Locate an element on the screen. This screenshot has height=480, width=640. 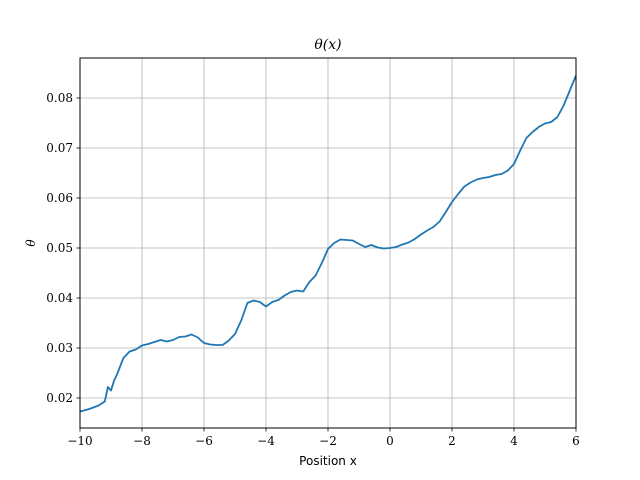
x-tick-label: 6 is located at coordinates (576, 441).